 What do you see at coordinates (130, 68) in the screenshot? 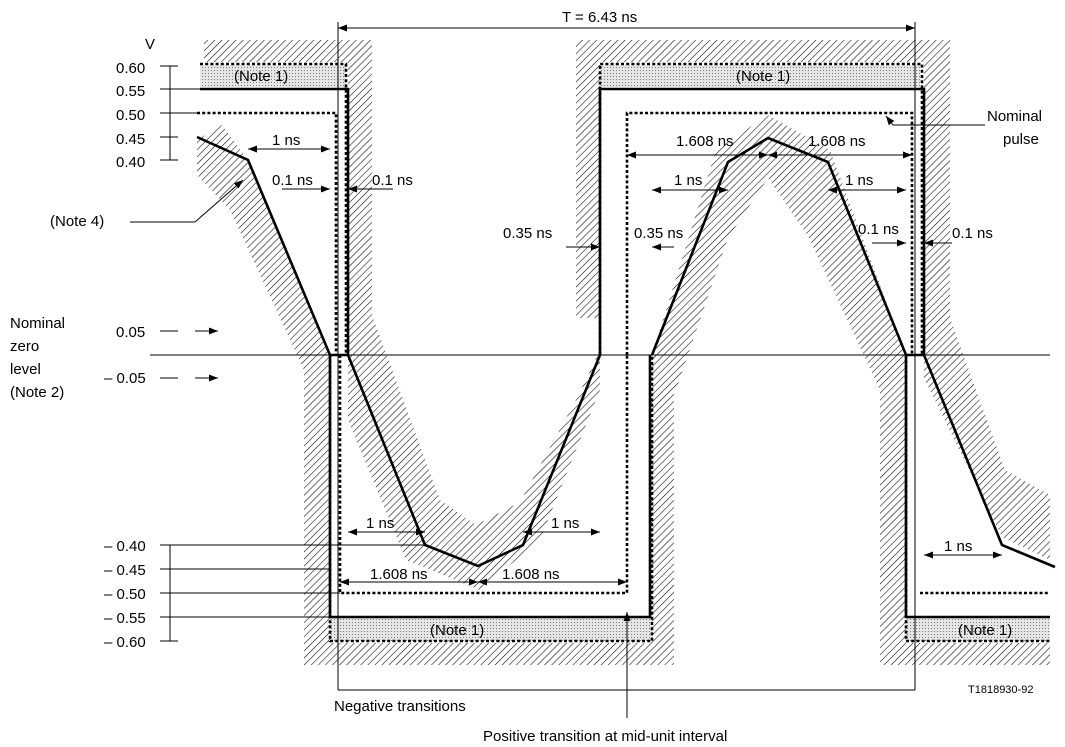
I see `tick-label: 0.60` at bounding box center [130, 68].